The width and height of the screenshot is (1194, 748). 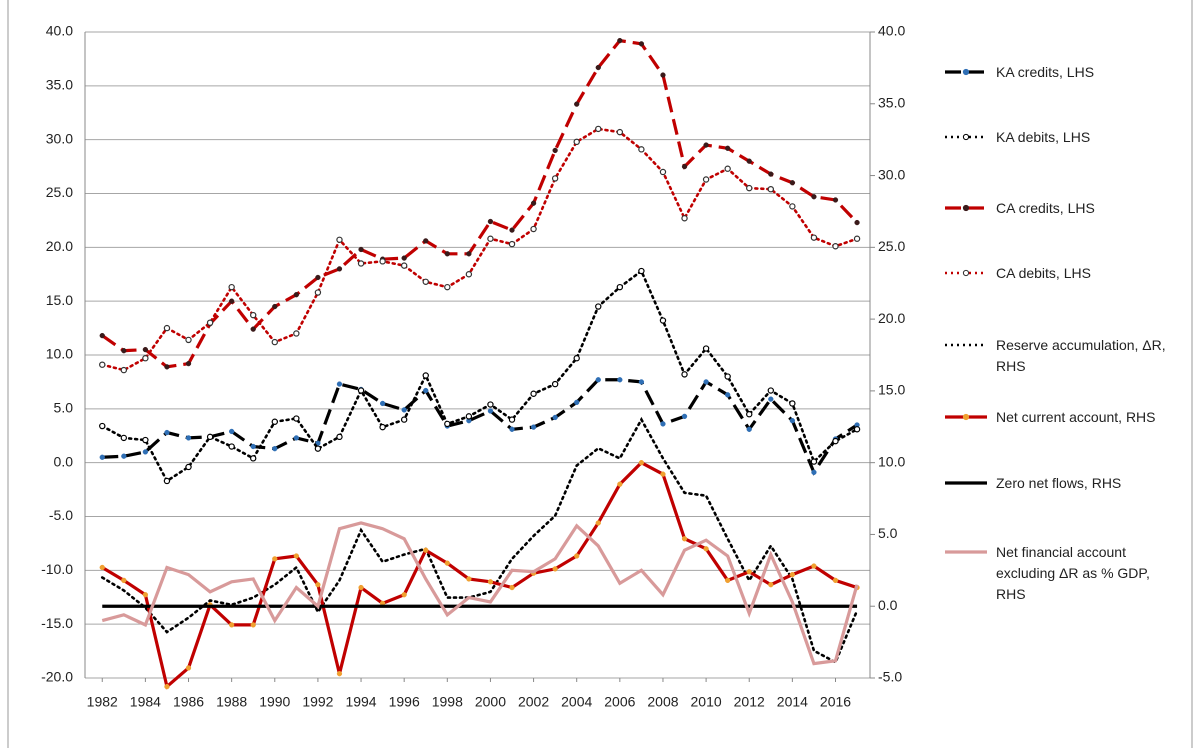 I want to click on legend-label: KA debits, LHS, so click(x=1043, y=137).